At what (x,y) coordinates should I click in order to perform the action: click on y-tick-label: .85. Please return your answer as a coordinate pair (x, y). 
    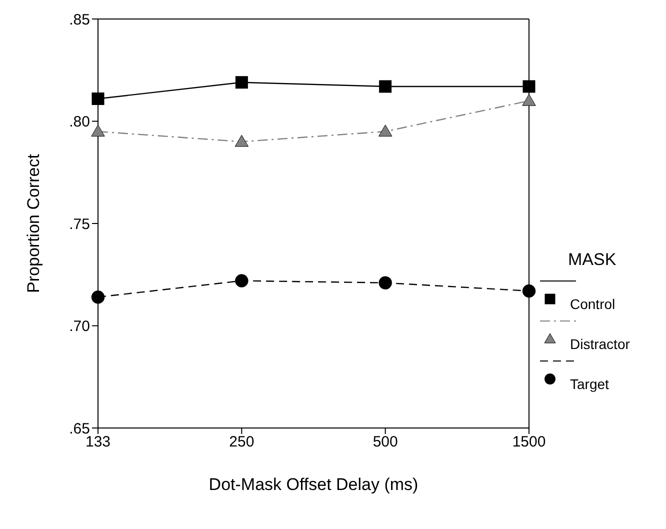
    Looking at the image, I should click on (79, 19).